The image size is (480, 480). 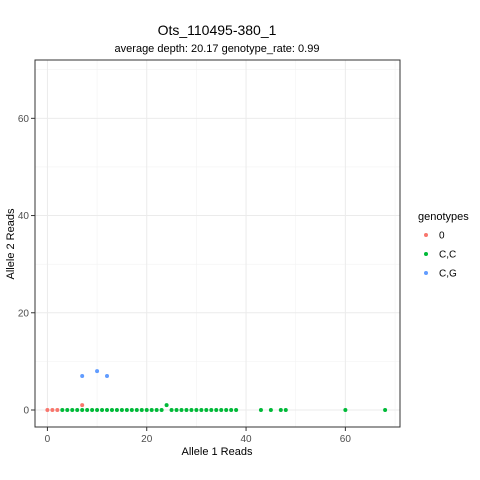 I want to click on legend: genotypes 0 C,C C,G, so click(x=443, y=245).